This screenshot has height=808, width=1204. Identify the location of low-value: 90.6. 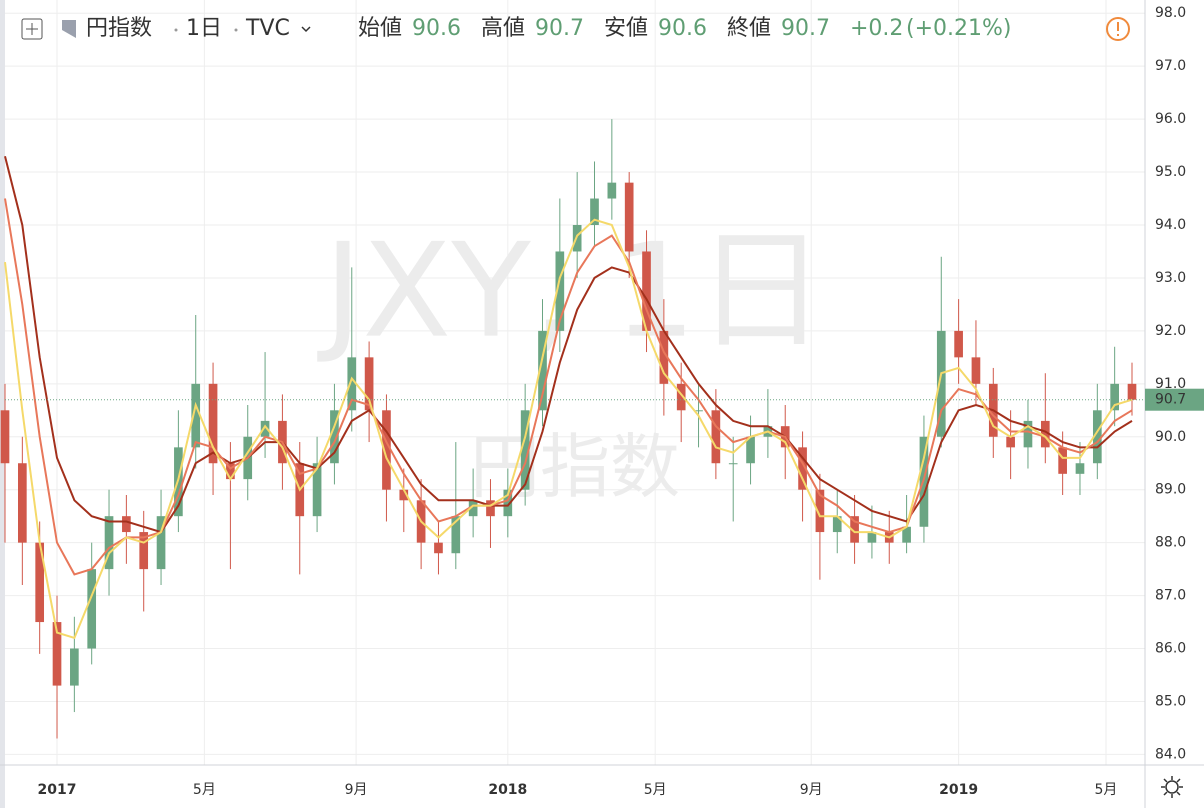
(682, 28).